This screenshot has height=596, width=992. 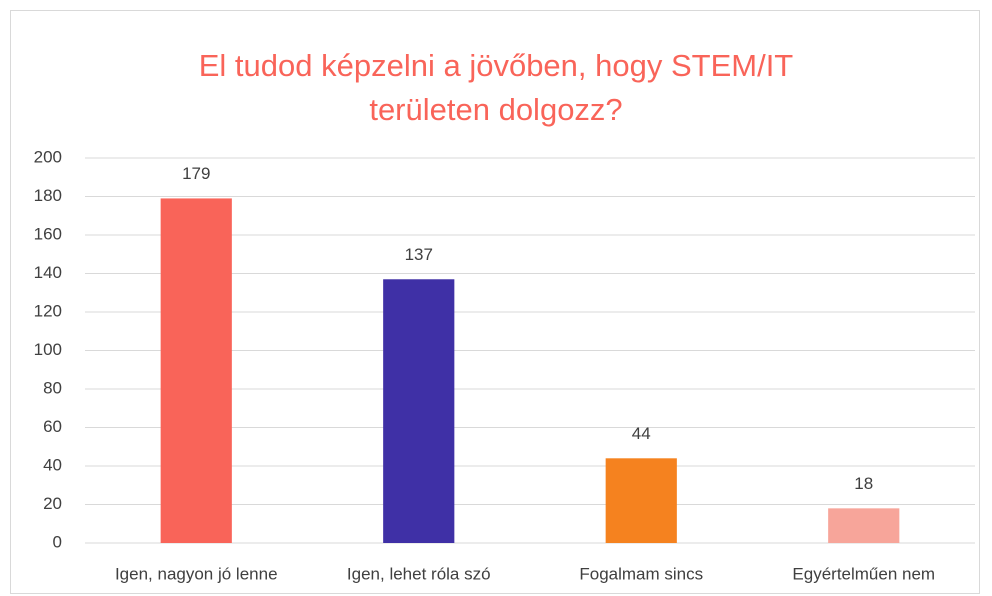 What do you see at coordinates (419, 573) in the screenshot?
I see `x-tick-label: Igen, lehet róla szó` at bounding box center [419, 573].